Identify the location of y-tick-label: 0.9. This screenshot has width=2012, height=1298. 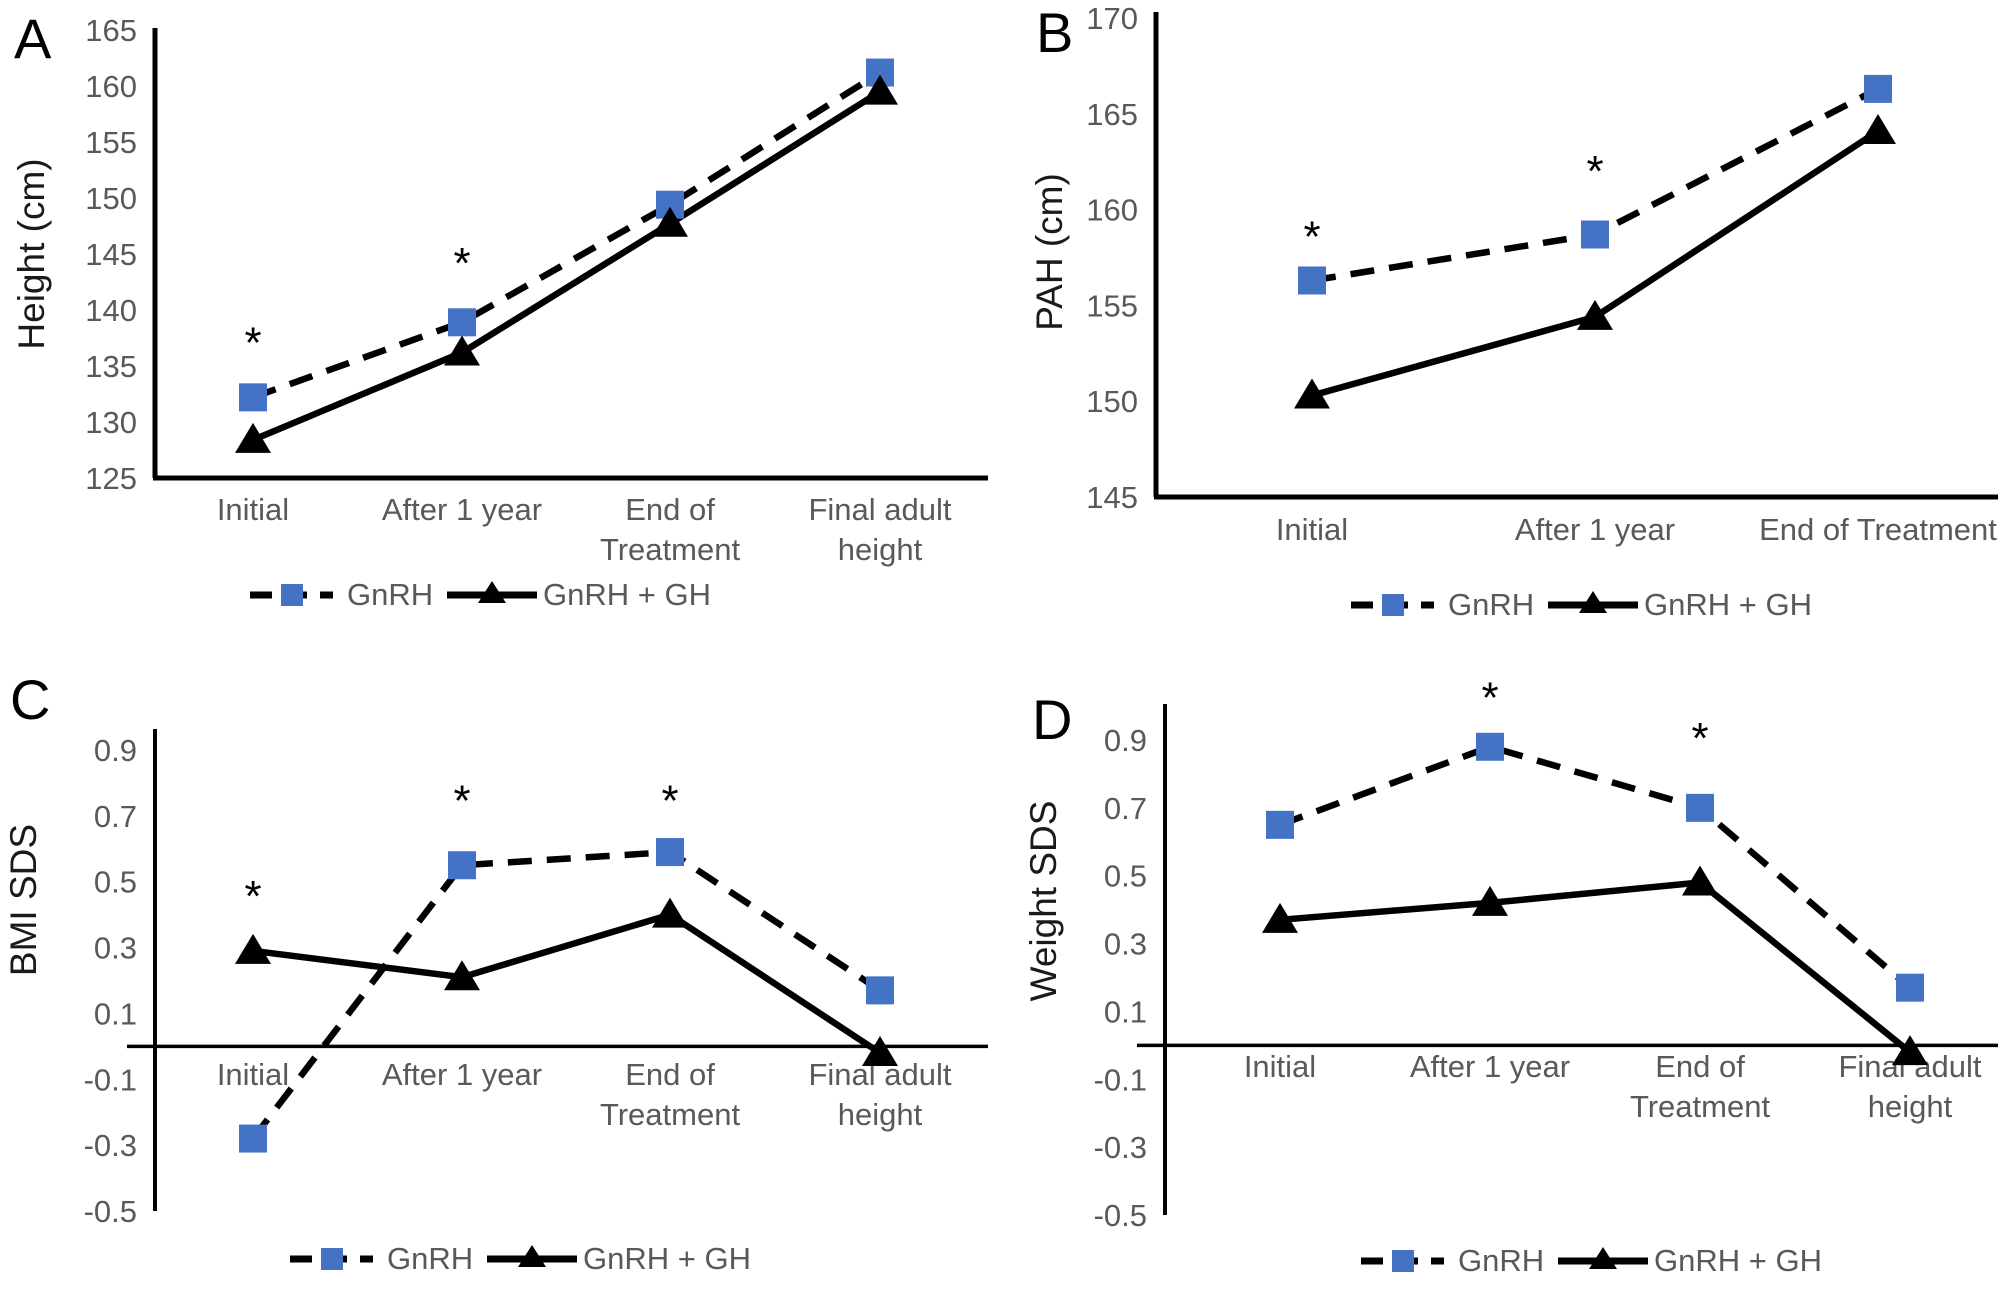
(1125, 740).